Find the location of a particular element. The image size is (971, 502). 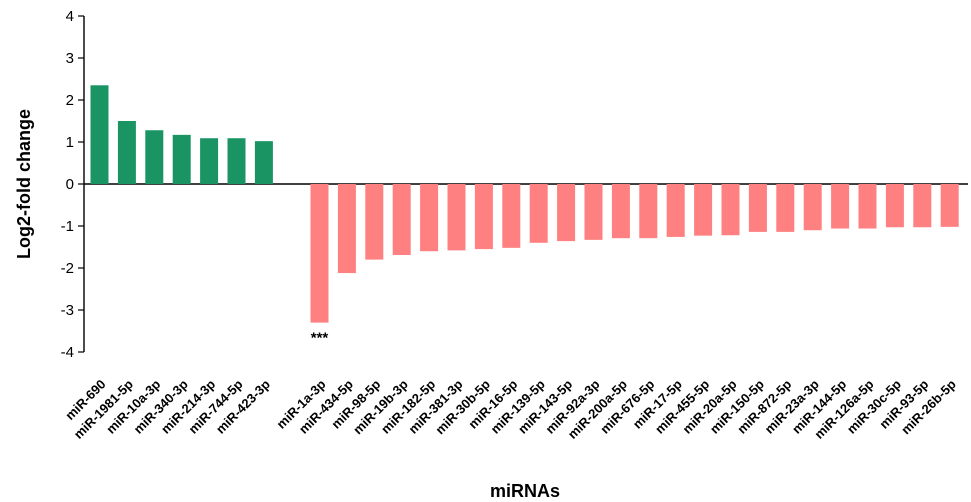

y-tick-label: 0 is located at coordinates (70, 184).